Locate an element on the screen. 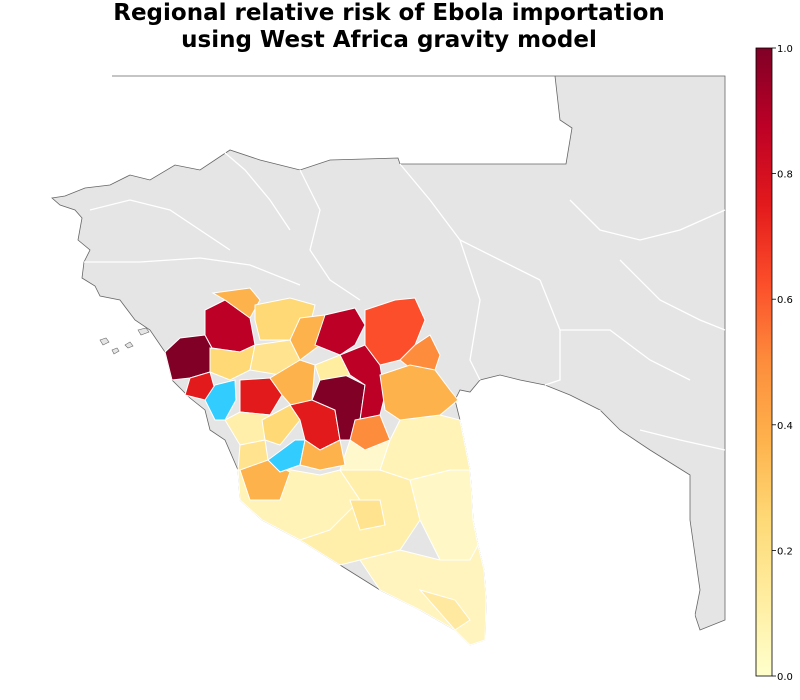 This screenshot has height=700, width=800. colorbar-tick-label-5: 1.0 is located at coordinates (785, 49).